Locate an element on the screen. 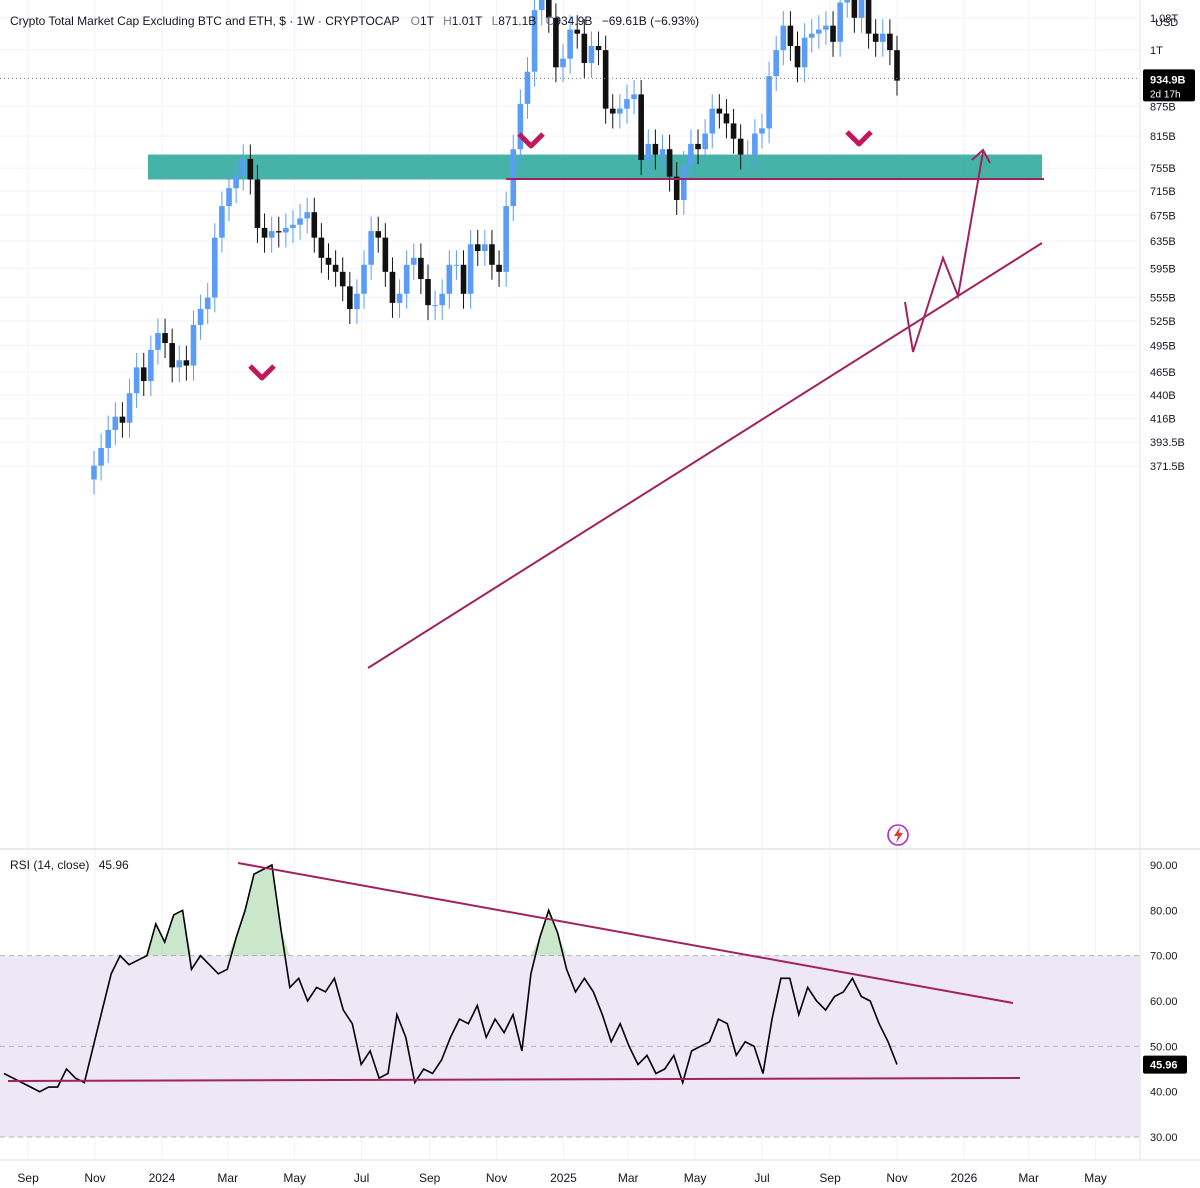  last-price-badge is located at coordinates (1169, 85).